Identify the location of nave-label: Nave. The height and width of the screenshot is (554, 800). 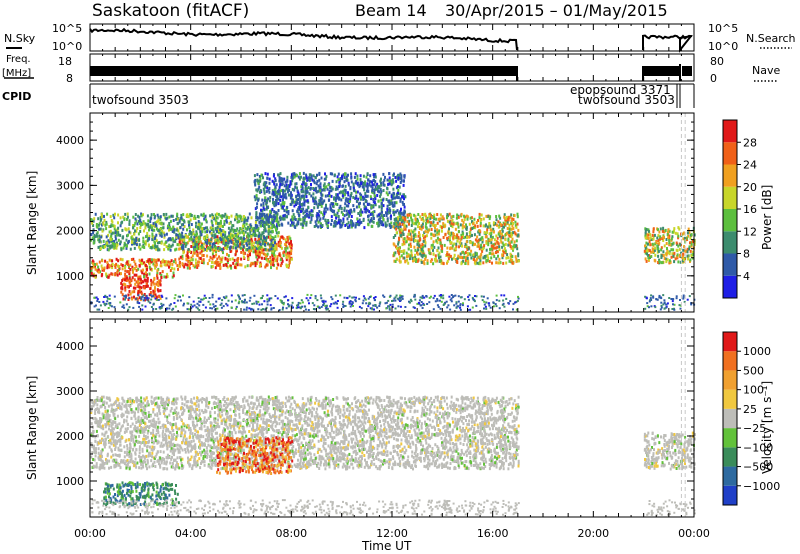
(766, 70).